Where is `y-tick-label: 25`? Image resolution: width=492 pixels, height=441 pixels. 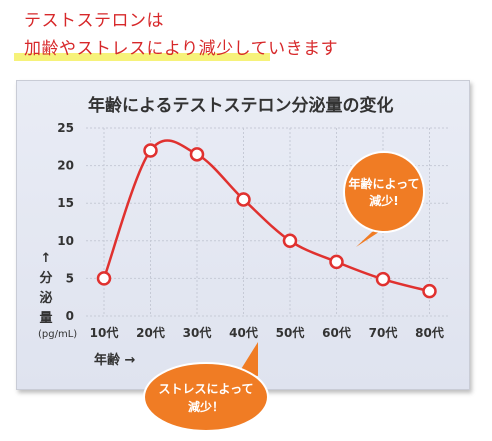 y-tick-label: 25 is located at coordinates (65, 128).